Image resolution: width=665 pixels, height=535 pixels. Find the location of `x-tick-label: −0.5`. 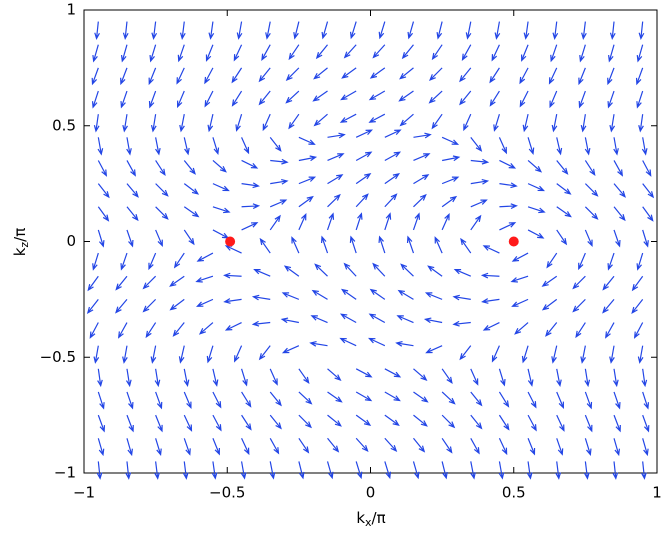

x-tick-label: −0.5 is located at coordinates (227, 493).